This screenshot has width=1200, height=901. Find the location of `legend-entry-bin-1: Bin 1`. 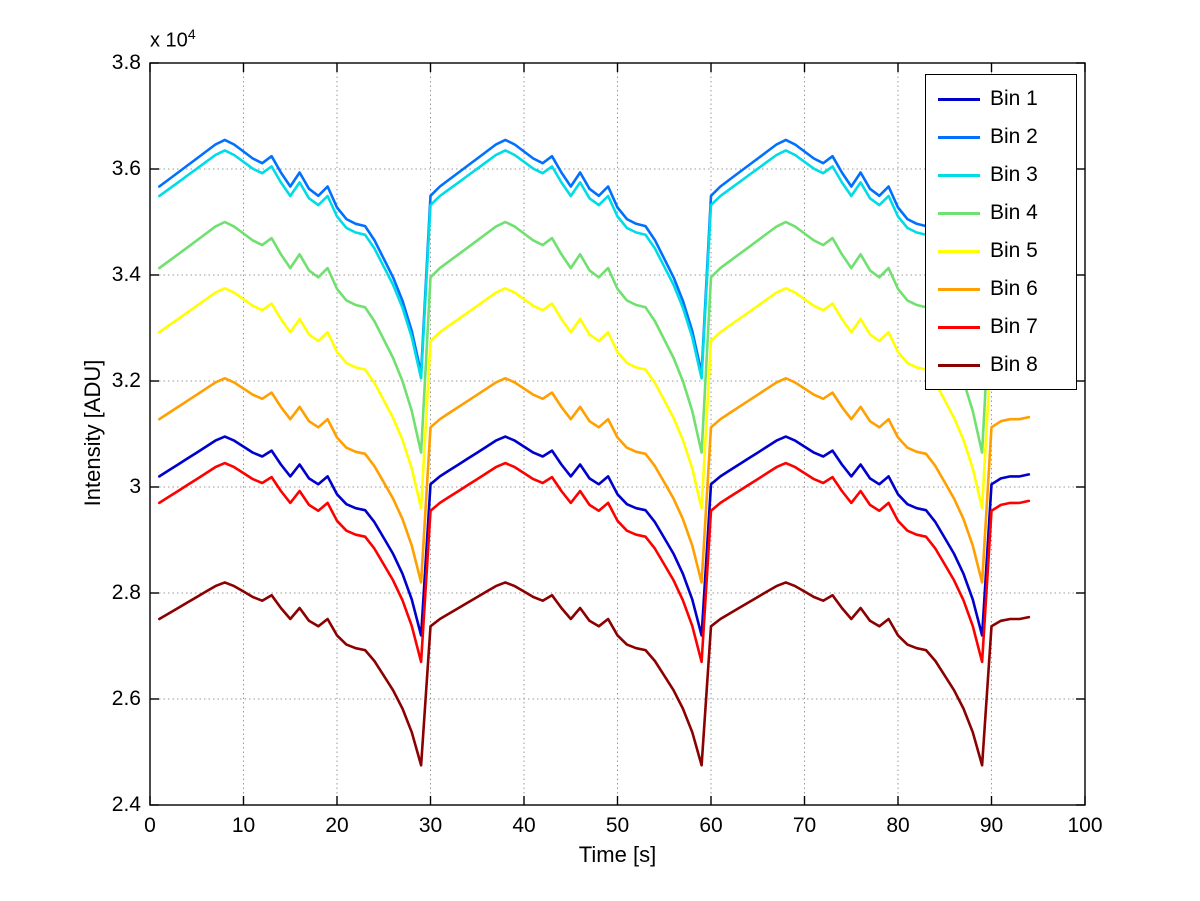

legend-entry-bin-1: Bin 1 is located at coordinates (1007, 99).